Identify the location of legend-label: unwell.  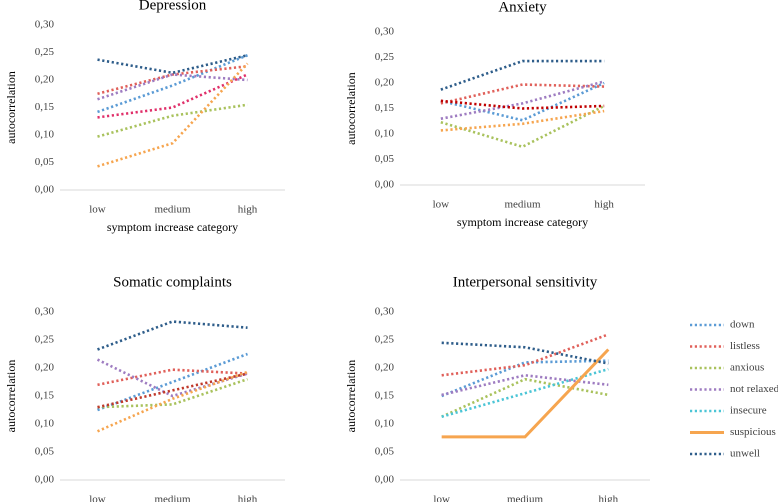
(745, 454).